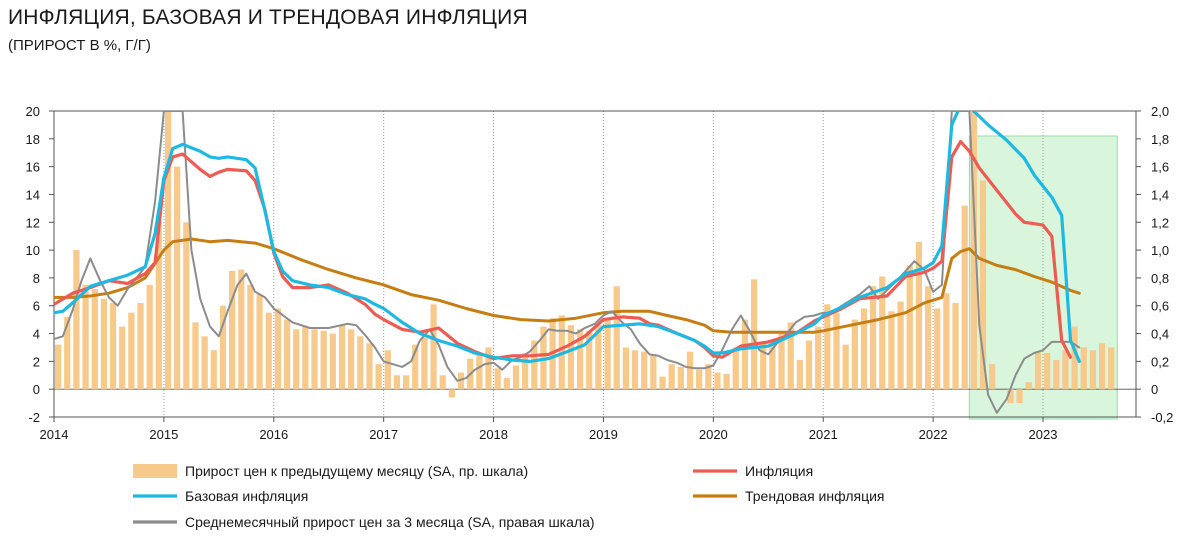 This screenshot has width=1200, height=537. I want to click on legend-item-trend-inflation: Трендовая инфляция, so click(789, 496).